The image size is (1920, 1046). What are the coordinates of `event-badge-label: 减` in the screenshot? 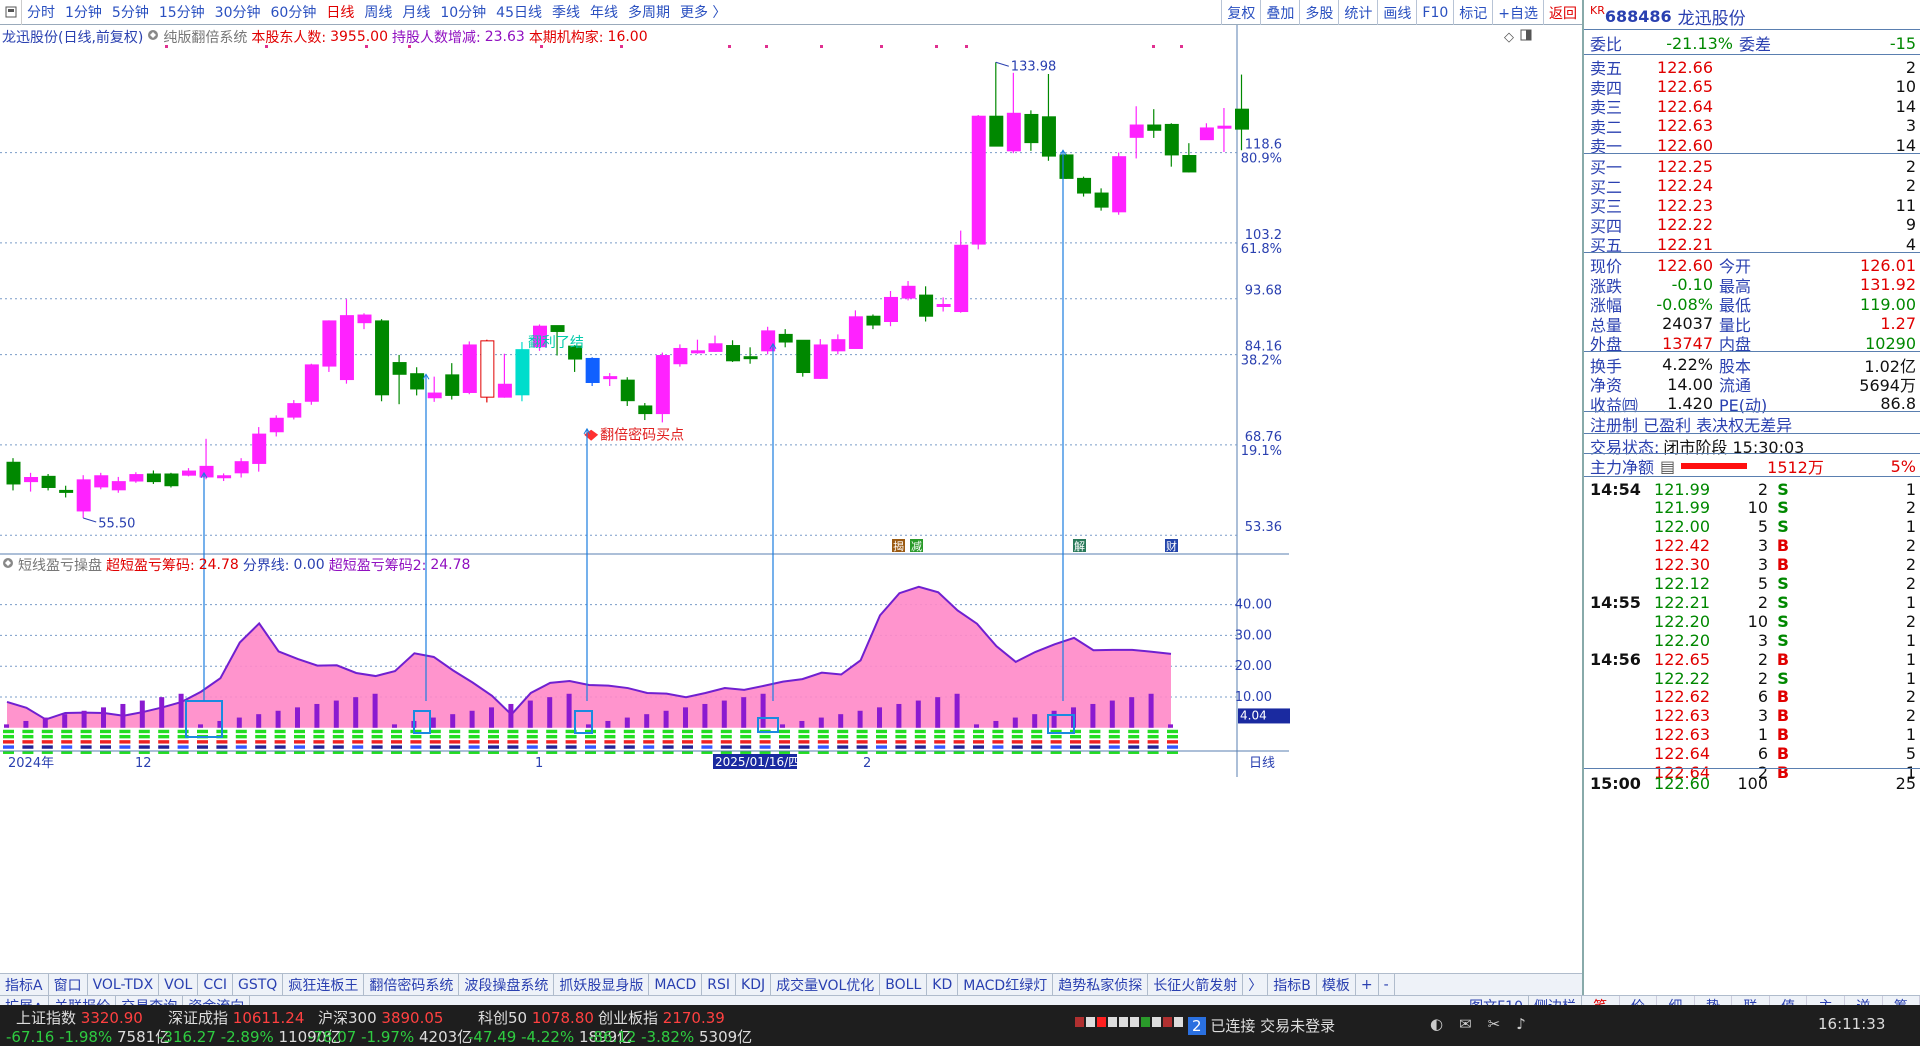 It's located at (916, 546).